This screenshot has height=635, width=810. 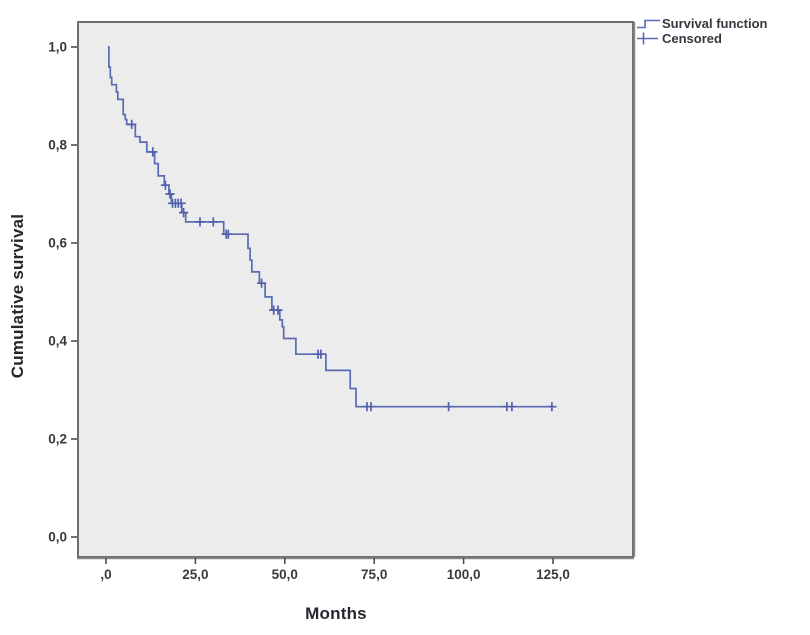 I want to click on step-line-icon, so click(x=648, y=24).